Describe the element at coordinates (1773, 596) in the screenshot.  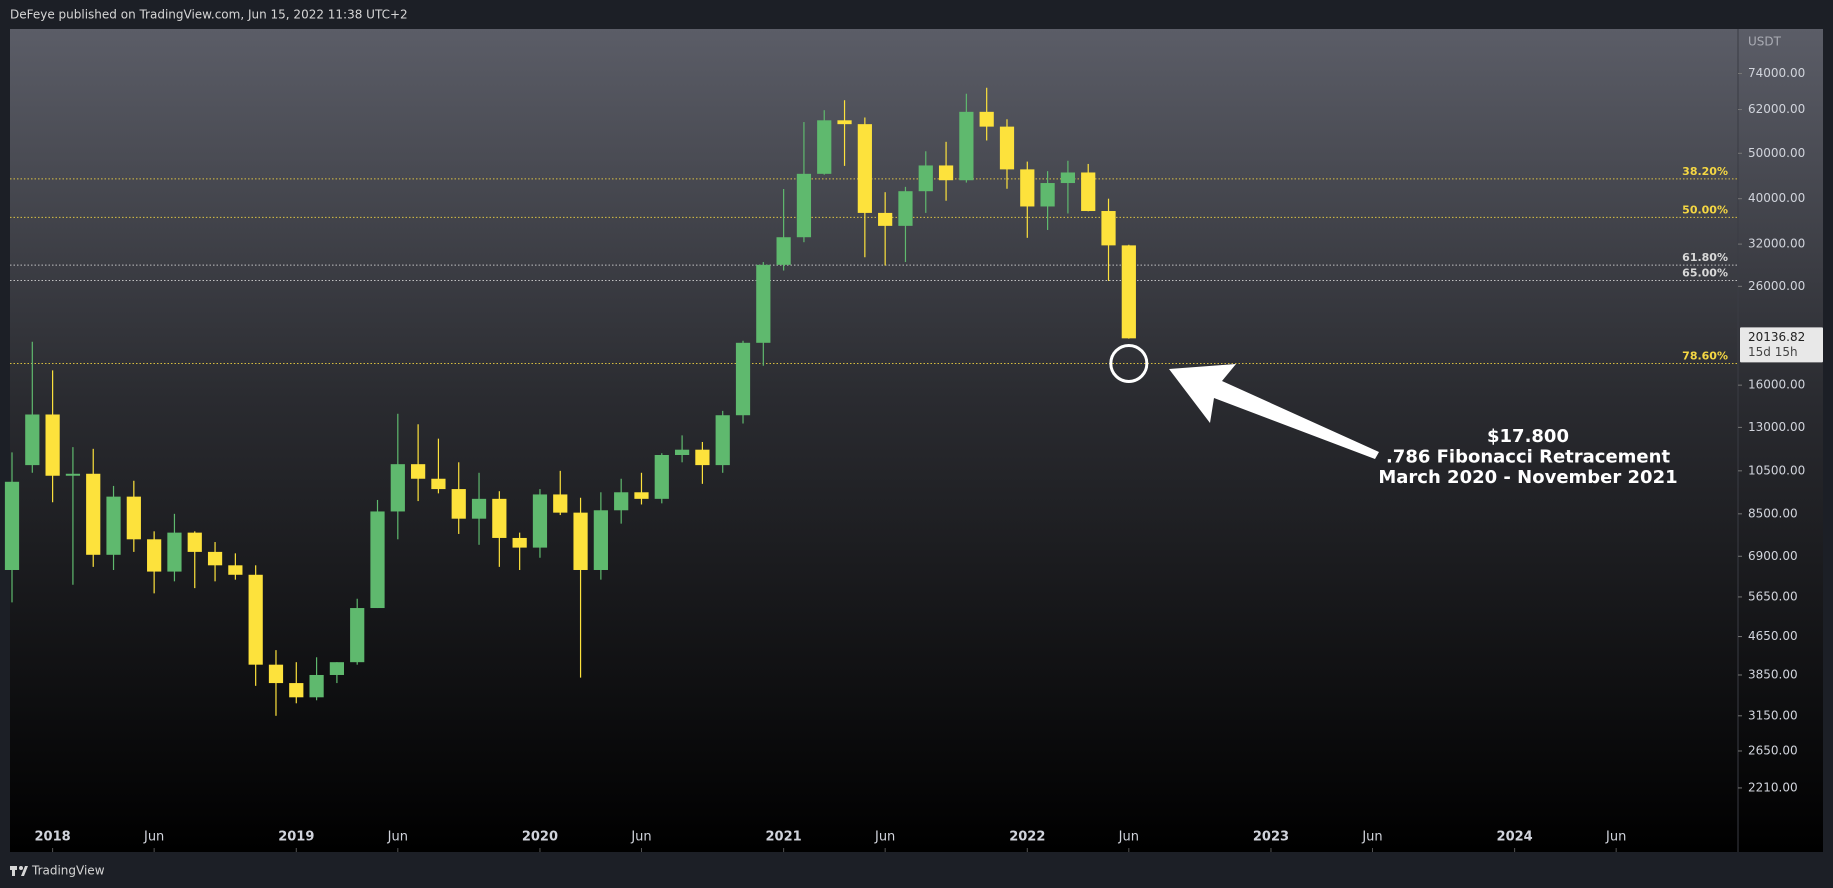
I see `y-tick-label: 5650.00` at that location.